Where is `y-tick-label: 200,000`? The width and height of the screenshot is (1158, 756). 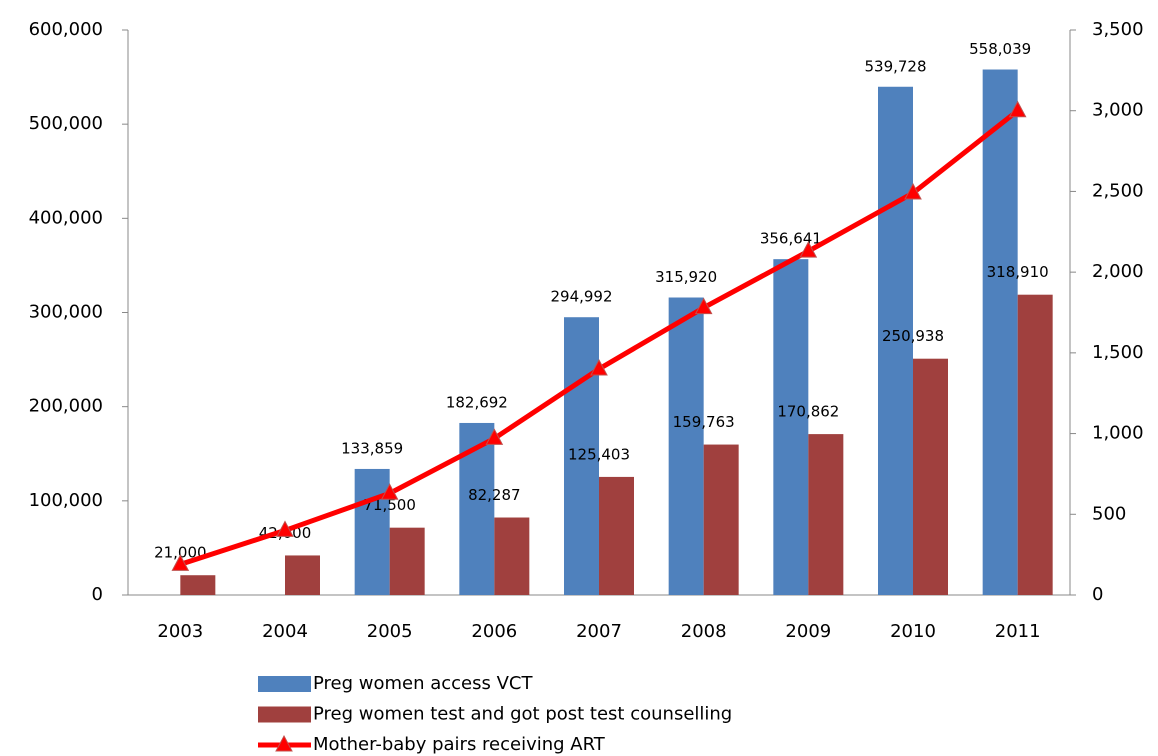
y-tick-label: 200,000 is located at coordinates (66, 406).